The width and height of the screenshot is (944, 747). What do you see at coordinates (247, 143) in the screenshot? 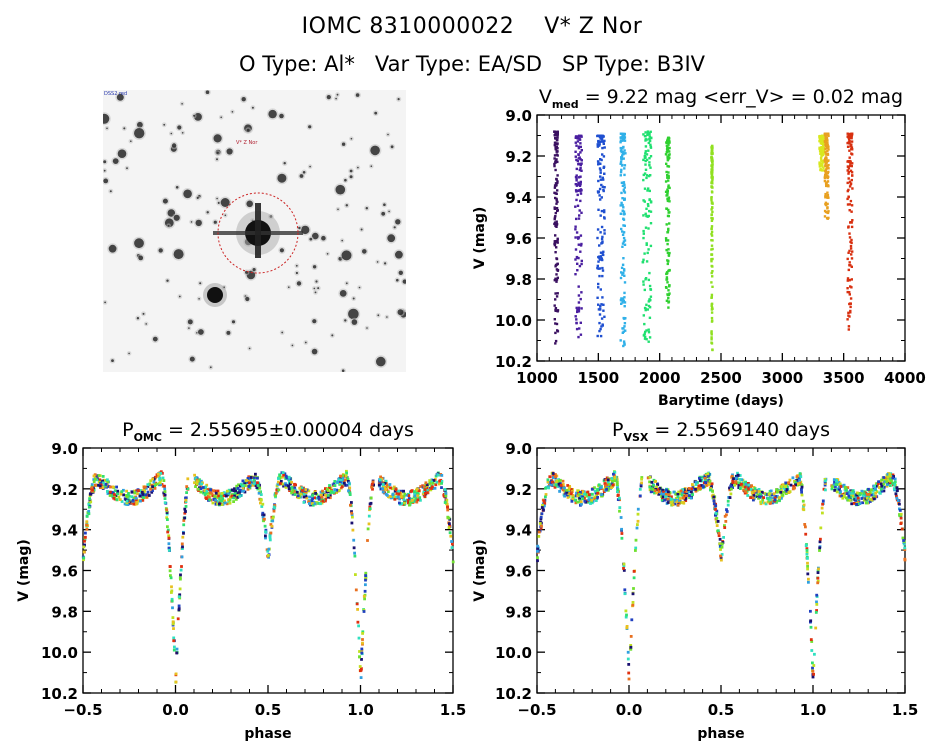
I see `sky-target-label: V* Z Nor` at bounding box center [247, 143].